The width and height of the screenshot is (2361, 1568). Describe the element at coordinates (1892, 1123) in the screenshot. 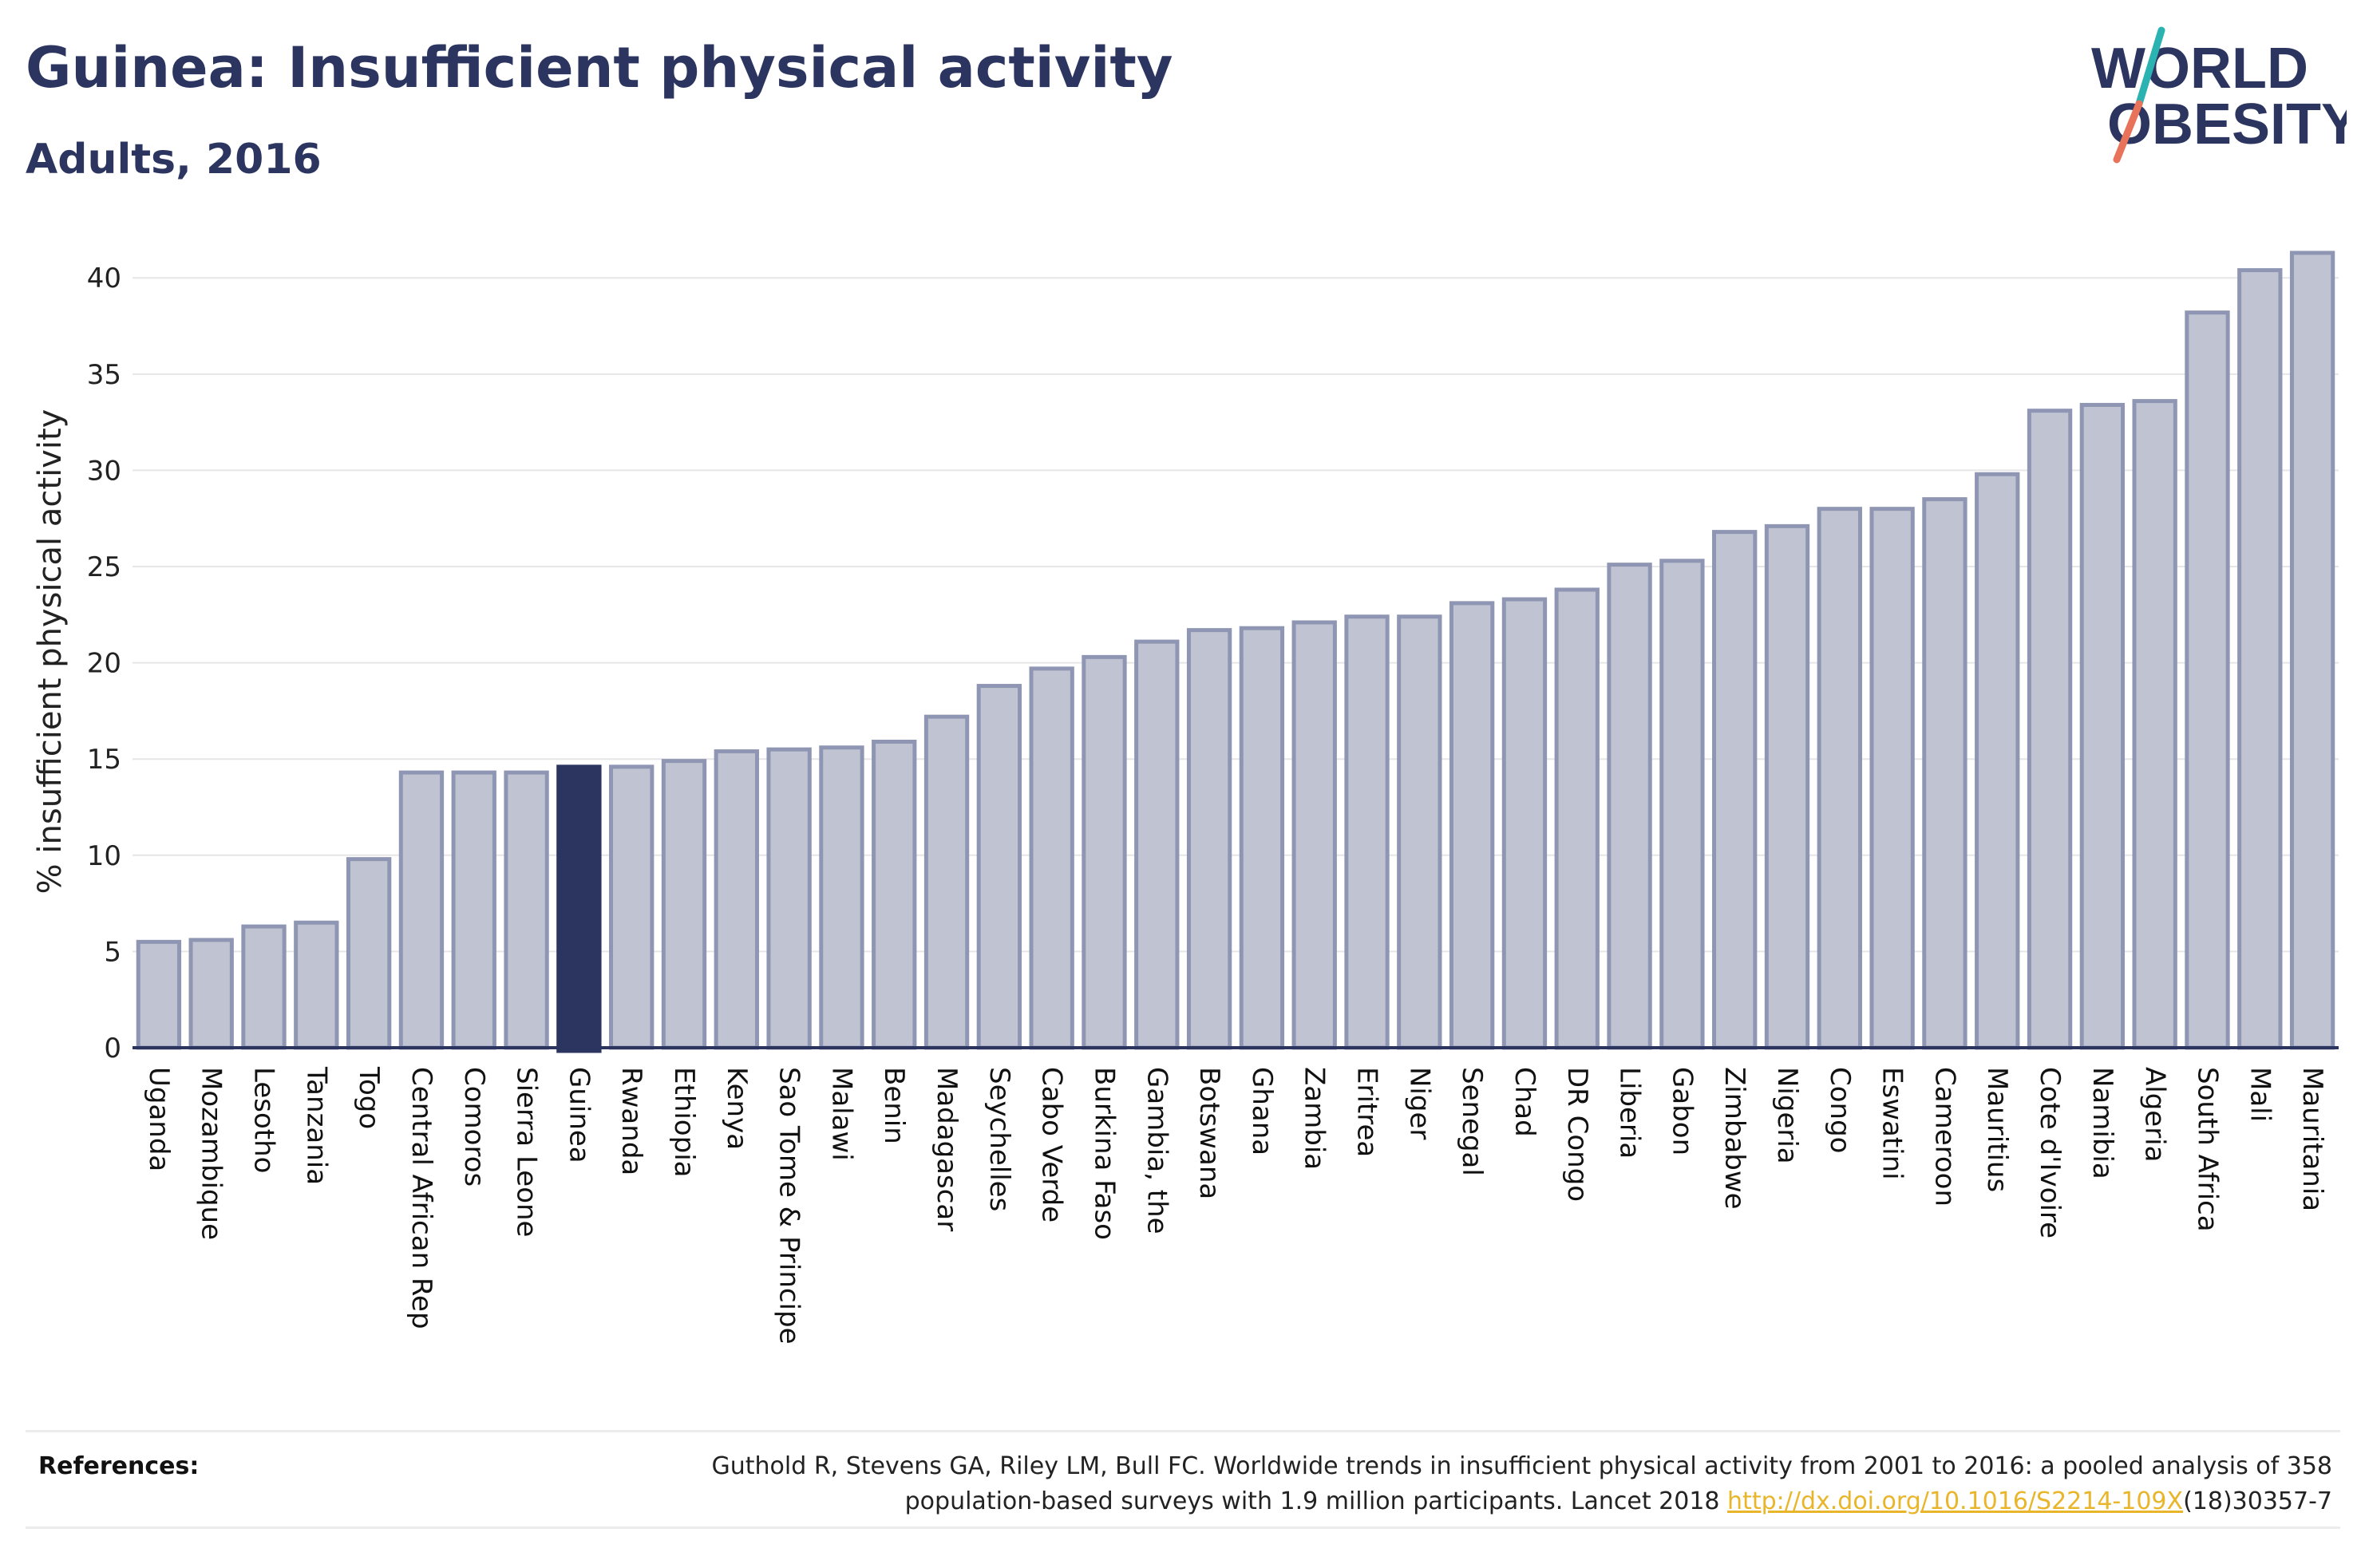

I see `x-tick-label: Eswatini` at that location.